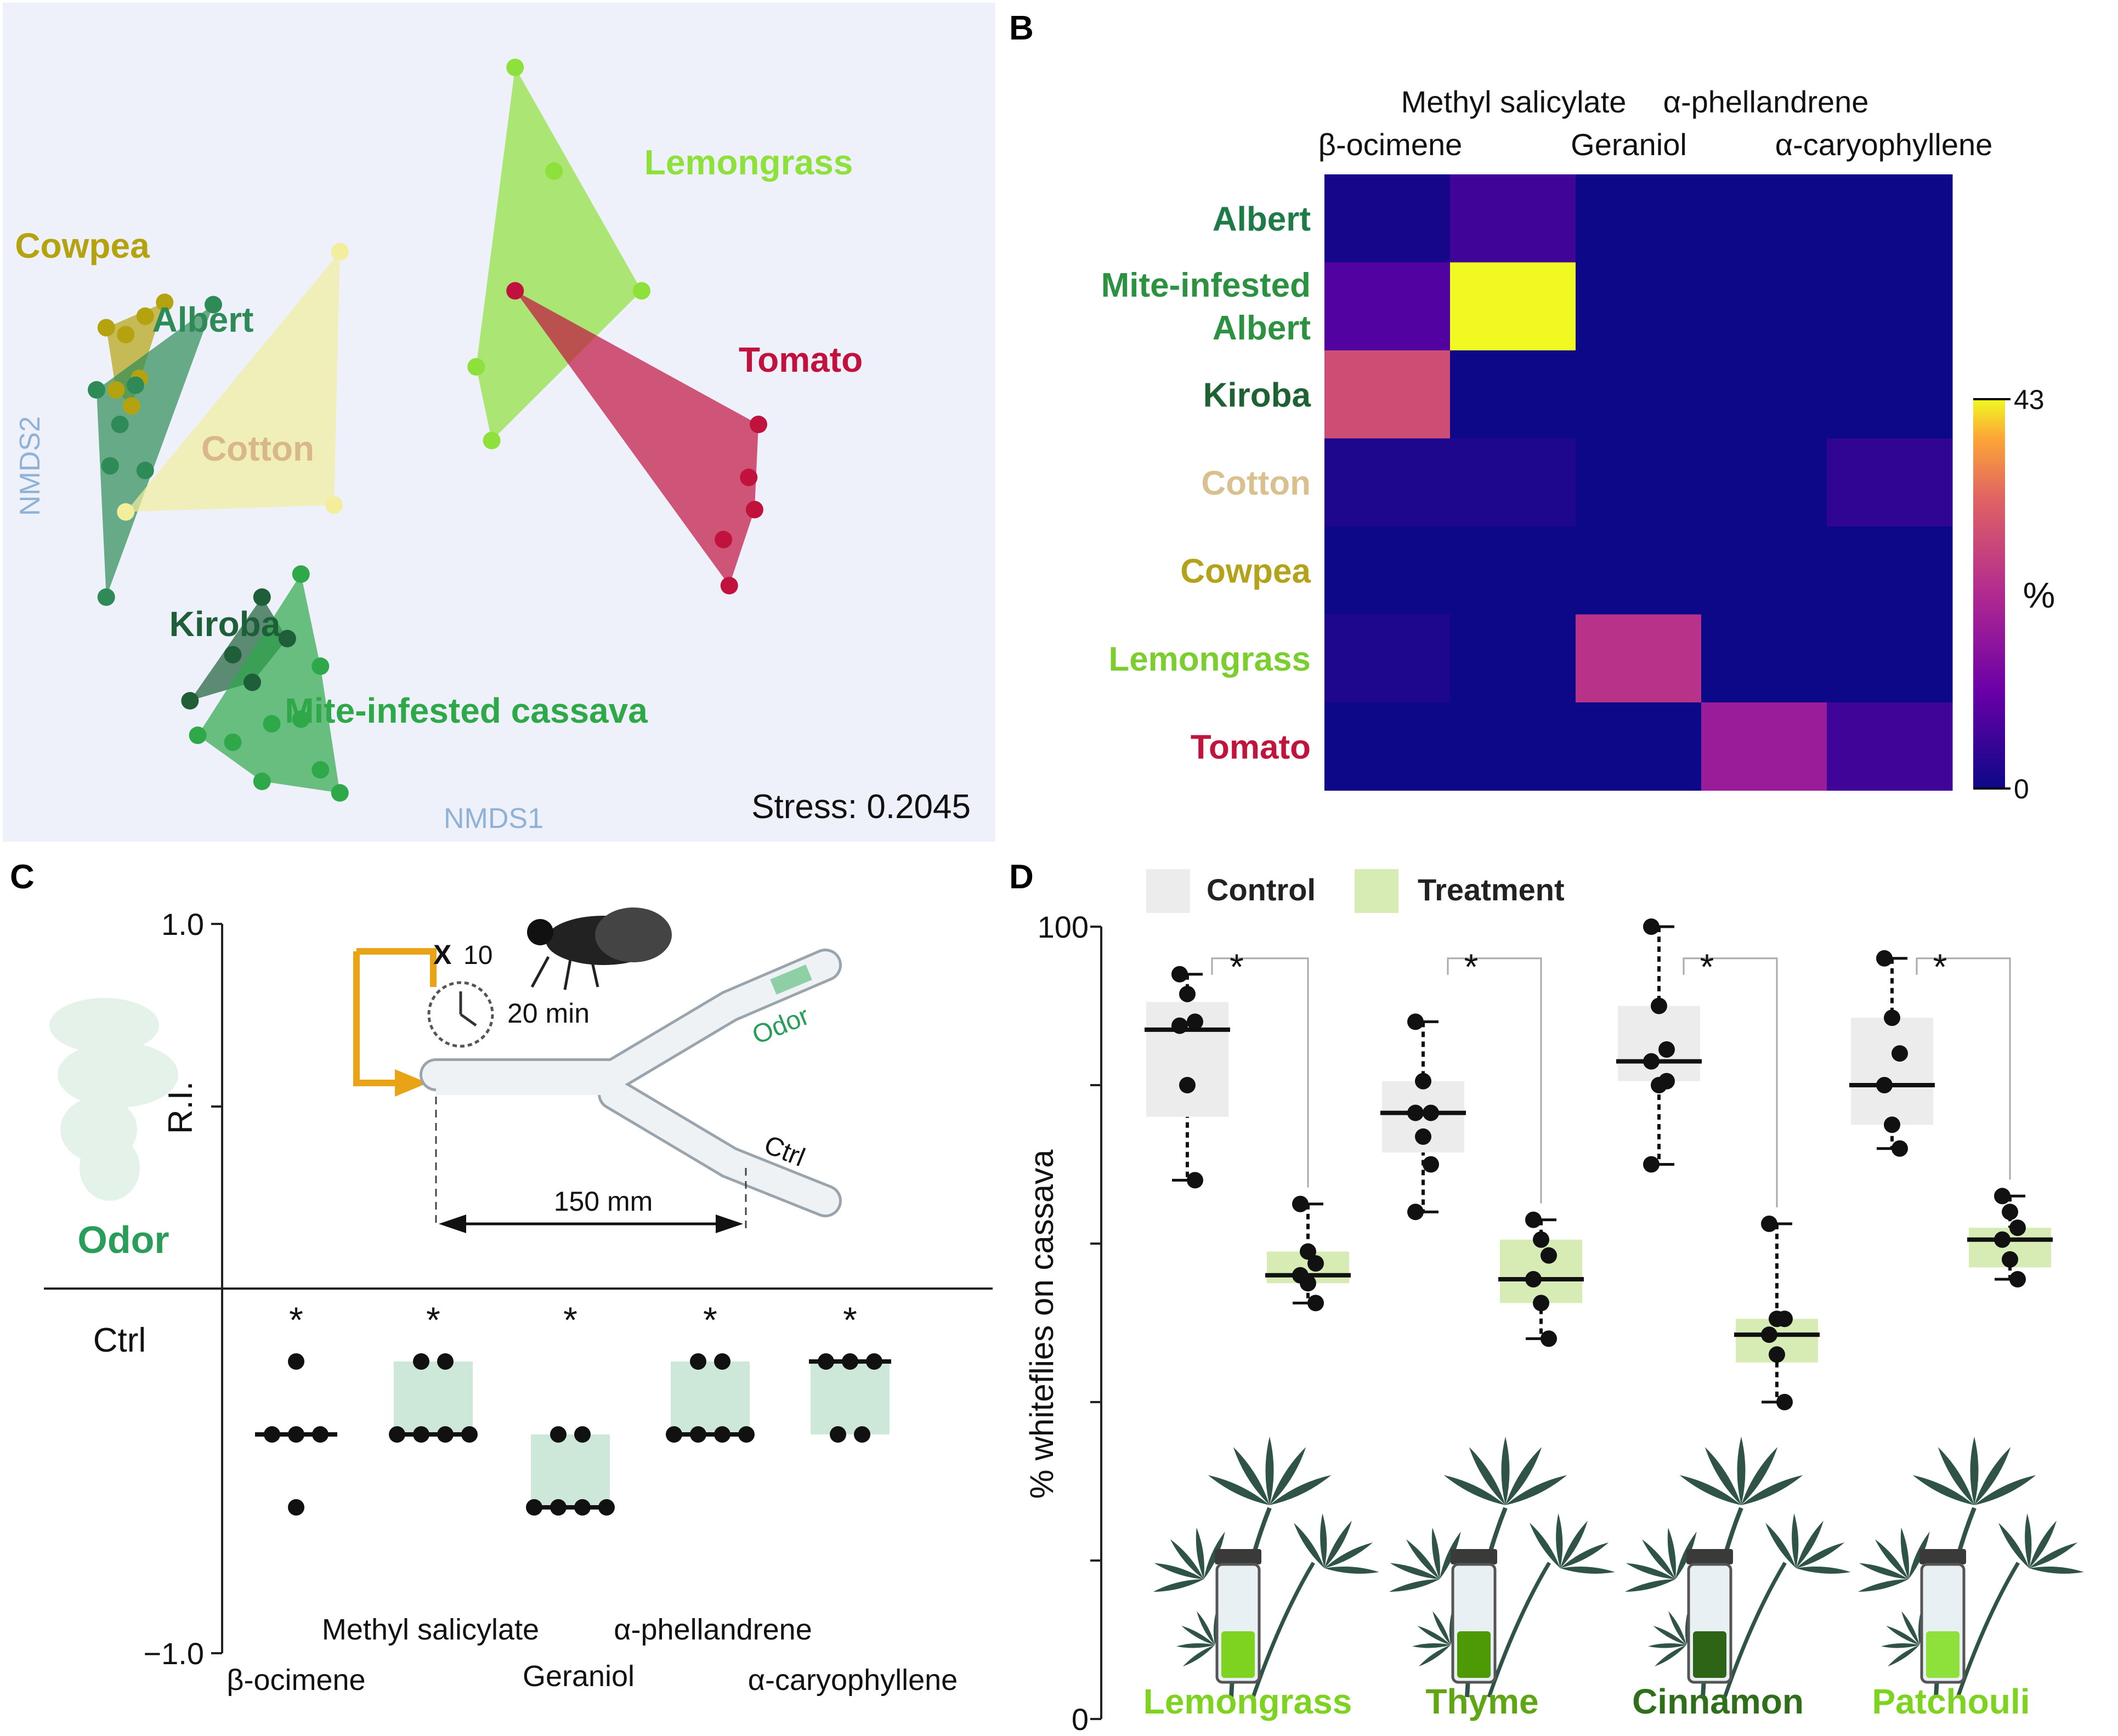  Describe the element at coordinates (411, 1083) in the screenshot. I see `repeat-arrowhead` at that location.